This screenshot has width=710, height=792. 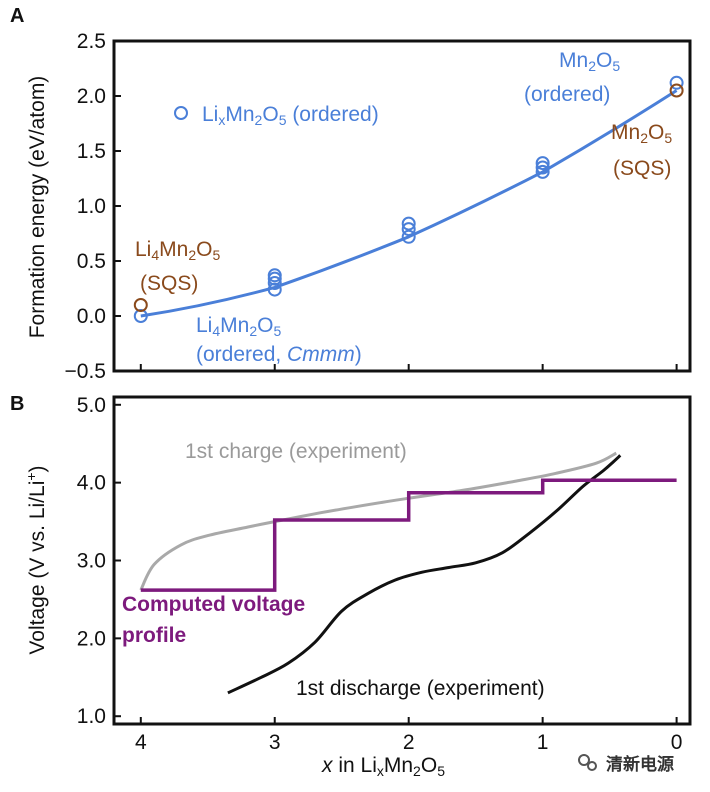 I want to click on legend-marker-ordered, so click(x=181, y=113).